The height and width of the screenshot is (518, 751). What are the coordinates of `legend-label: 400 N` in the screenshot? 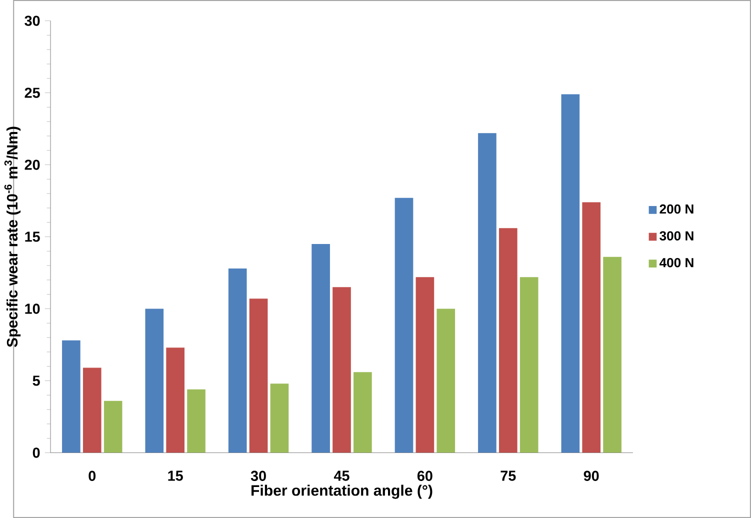 It's located at (676, 263).